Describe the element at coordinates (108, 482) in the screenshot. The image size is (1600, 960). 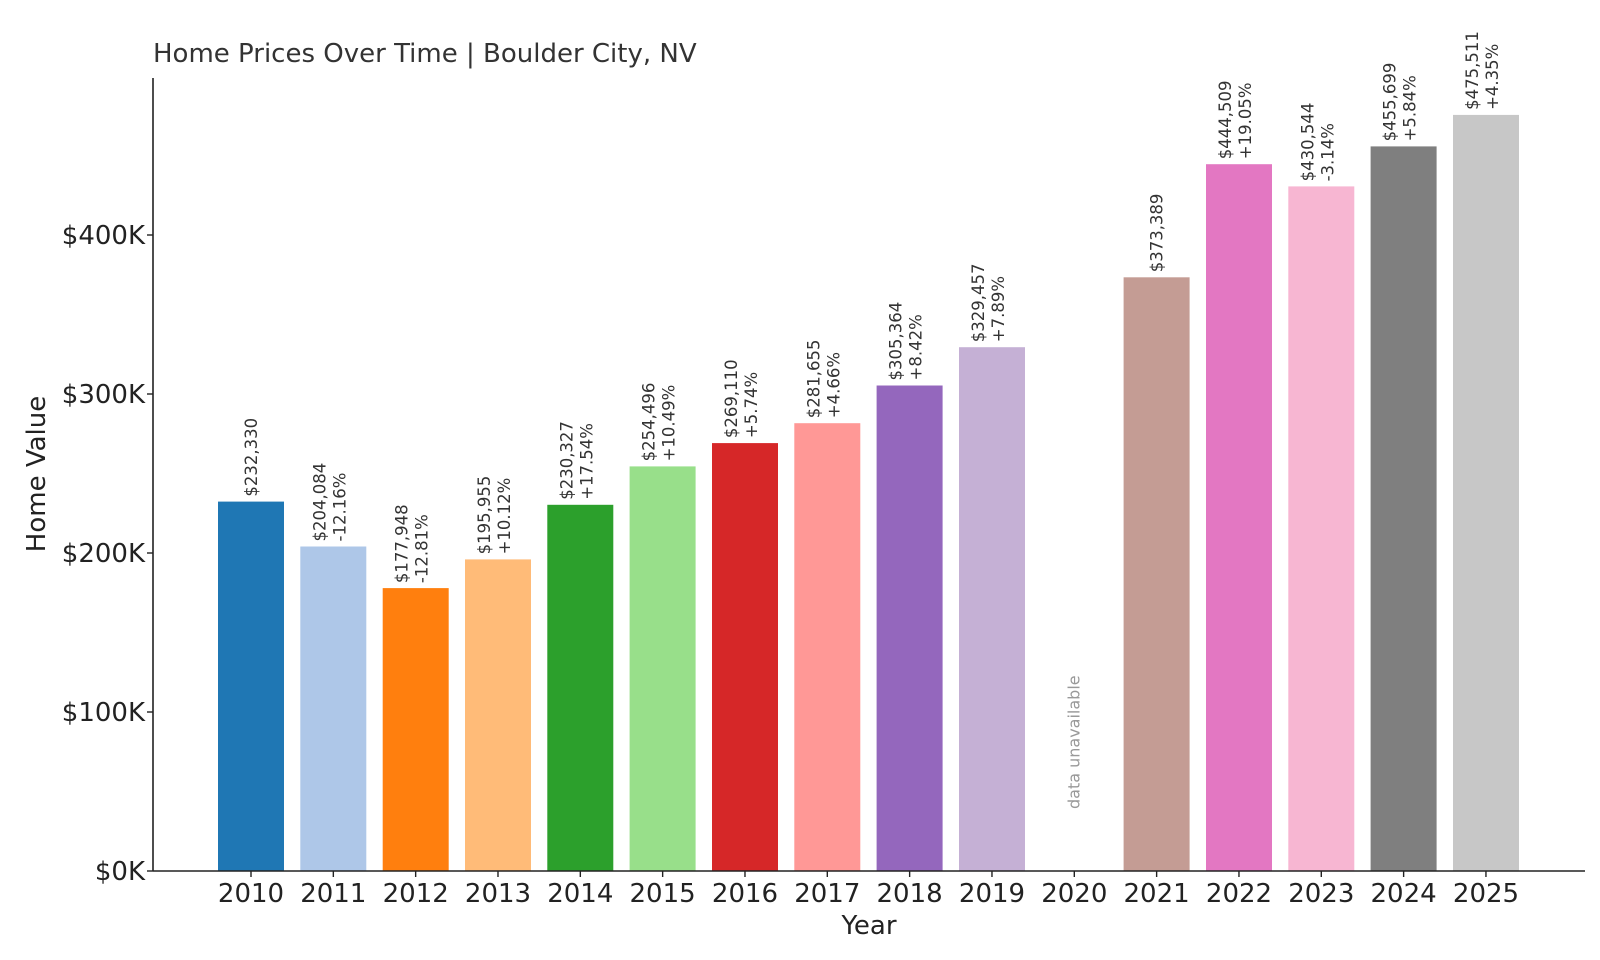
I see `y-axis: $0K $100K $200K $300K $400K` at that location.